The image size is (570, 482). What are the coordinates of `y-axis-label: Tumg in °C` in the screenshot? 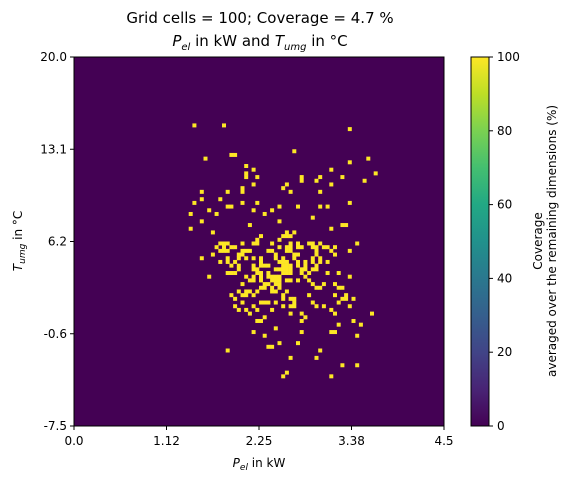 It's located at (19, 241).